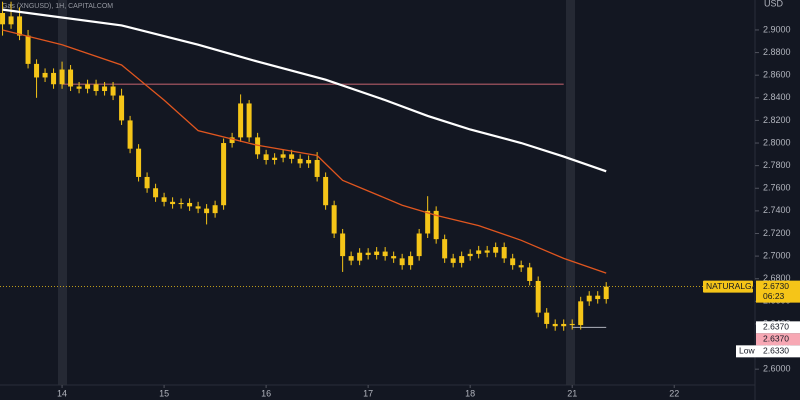  I want to click on session-band, so click(62, 192).